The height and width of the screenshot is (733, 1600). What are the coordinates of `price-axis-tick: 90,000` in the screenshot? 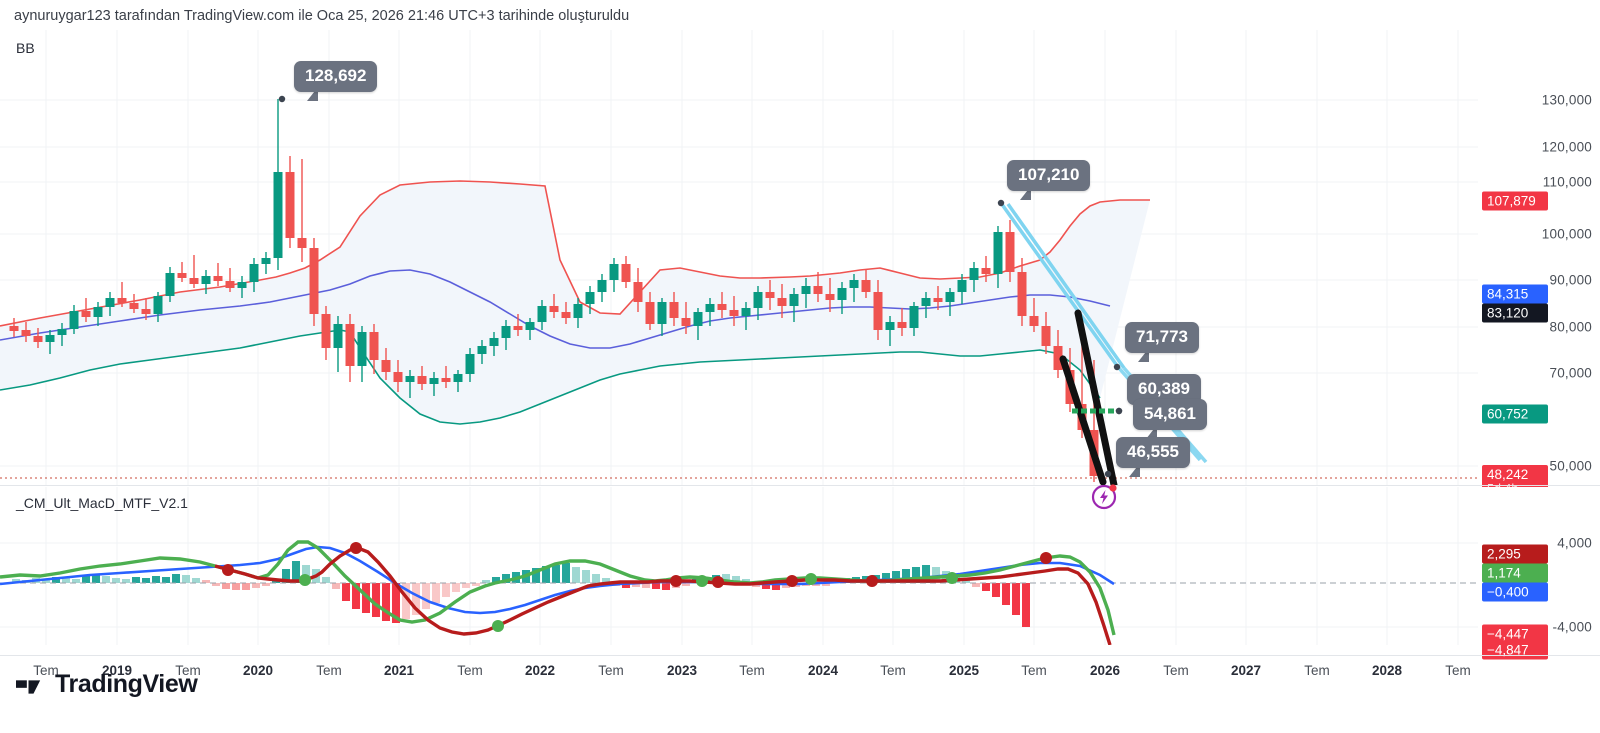 It's located at (1570, 280).